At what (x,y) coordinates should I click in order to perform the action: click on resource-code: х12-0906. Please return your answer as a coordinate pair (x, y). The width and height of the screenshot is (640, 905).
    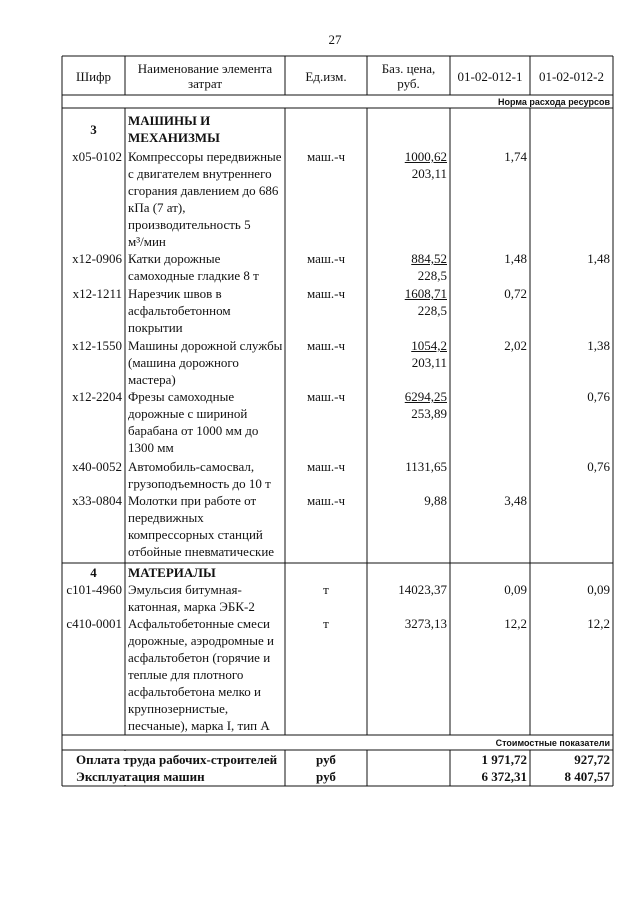
    Looking at the image, I should click on (97, 258).